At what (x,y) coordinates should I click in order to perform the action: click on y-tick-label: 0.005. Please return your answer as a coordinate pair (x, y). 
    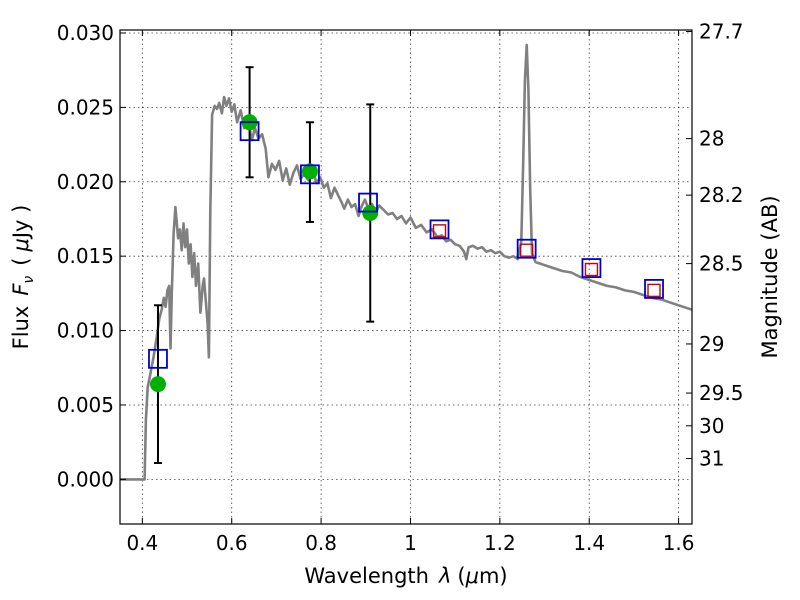
    Looking at the image, I should click on (85, 405).